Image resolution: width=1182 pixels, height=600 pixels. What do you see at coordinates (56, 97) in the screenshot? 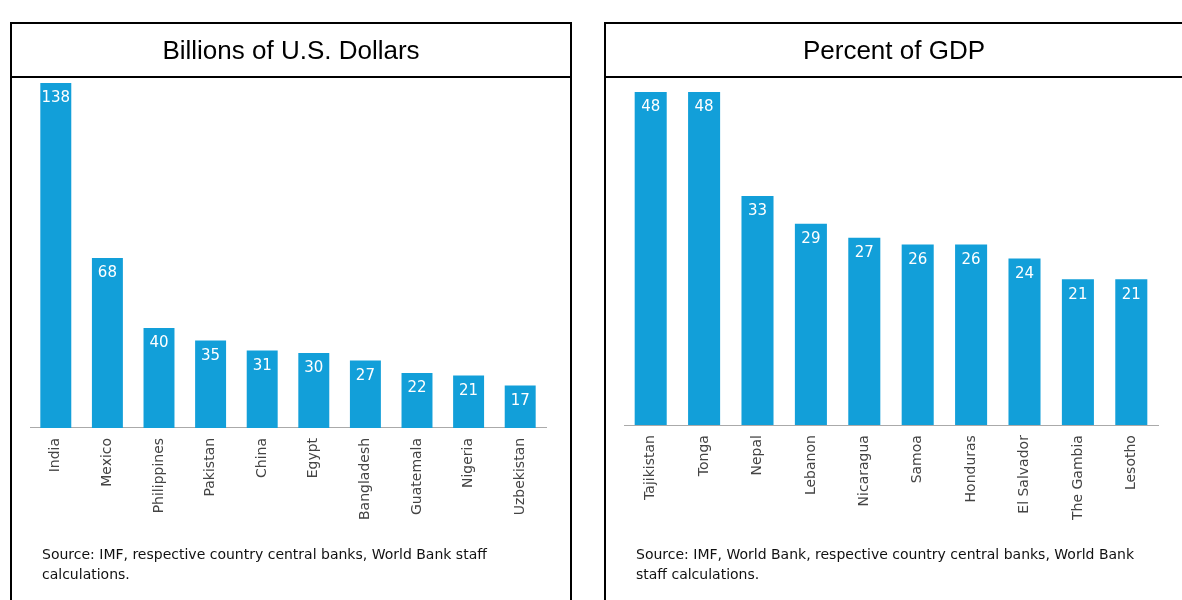
I see `data-label: 138` at bounding box center [56, 97].